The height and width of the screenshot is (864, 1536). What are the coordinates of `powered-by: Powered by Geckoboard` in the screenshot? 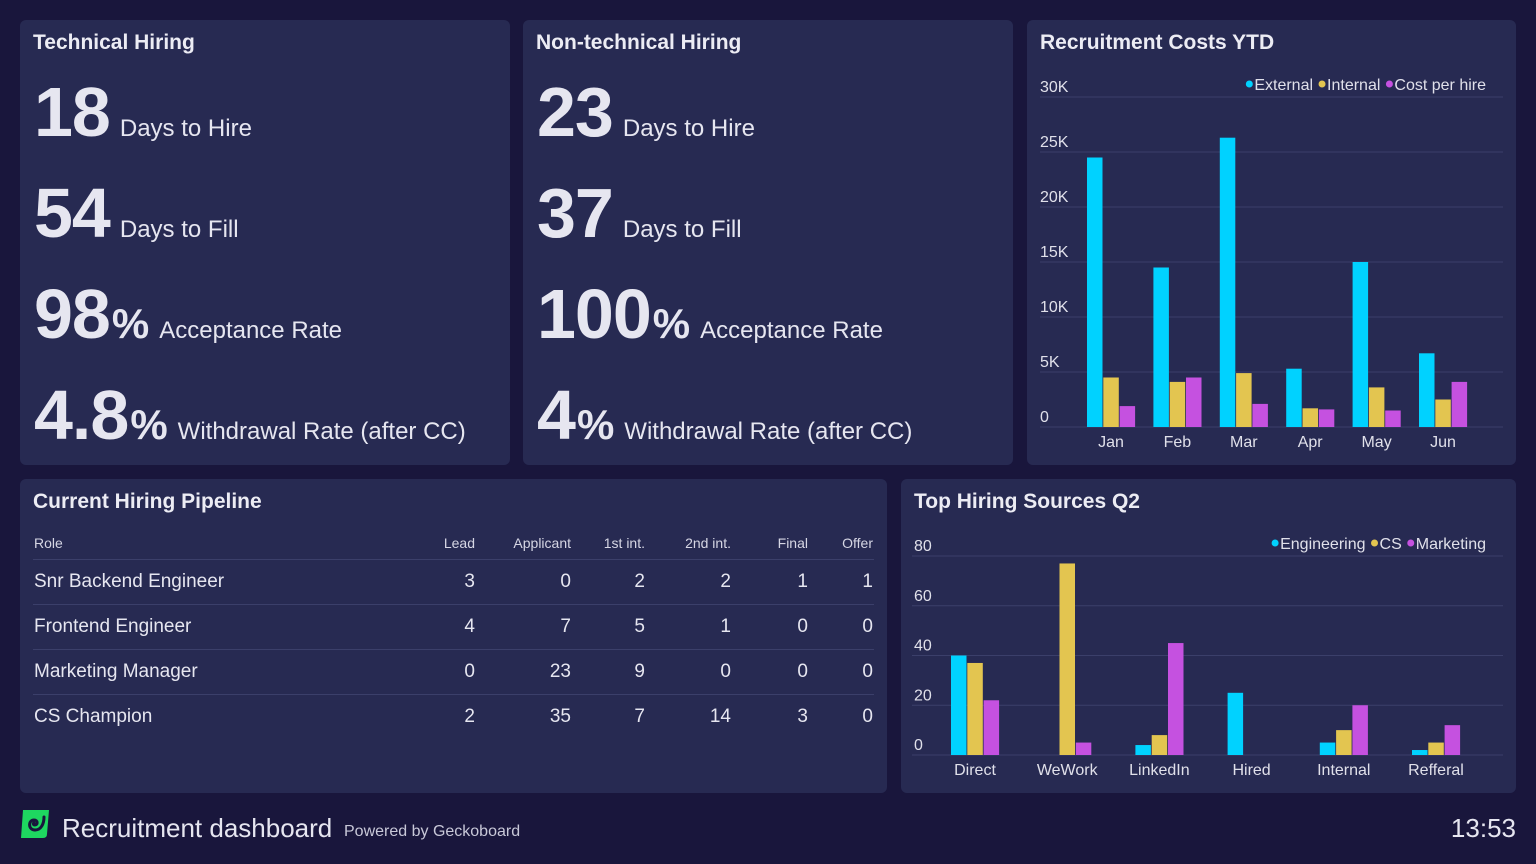 It's located at (432, 831).